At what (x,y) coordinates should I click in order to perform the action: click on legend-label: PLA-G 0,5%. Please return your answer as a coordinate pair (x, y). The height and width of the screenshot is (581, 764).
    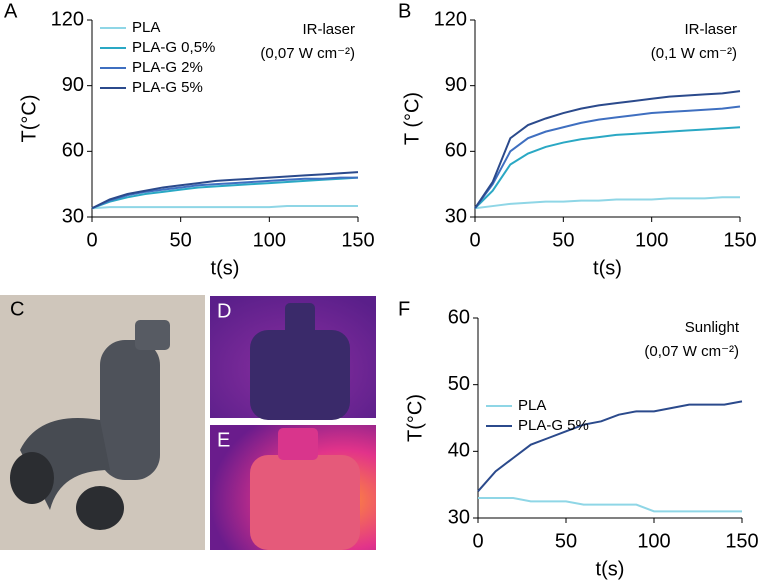
    Looking at the image, I should click on (173, 47).